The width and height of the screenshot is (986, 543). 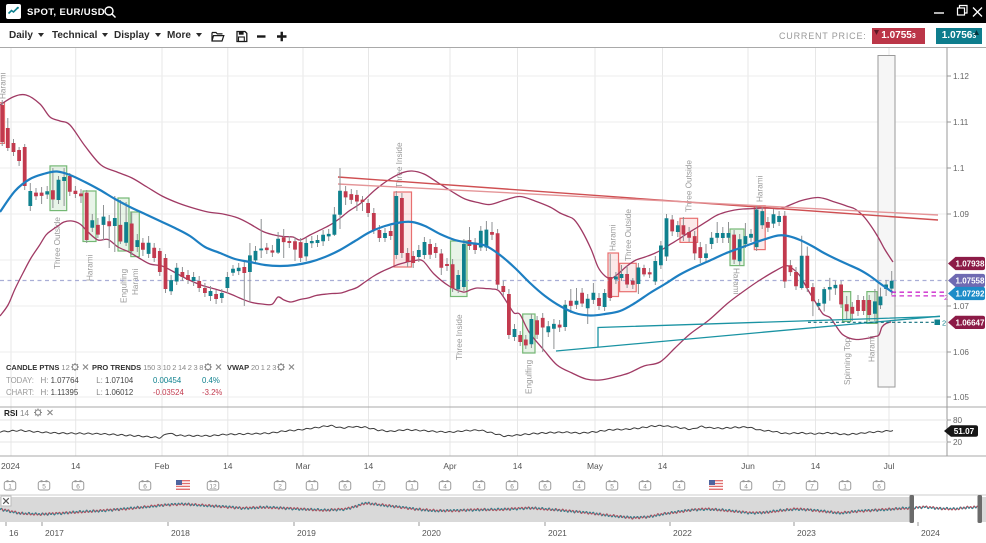 What do you see at coordinates (748, 466) in the screenshot?
I see `svg-text: Jun` at bounding box center [748, 466].